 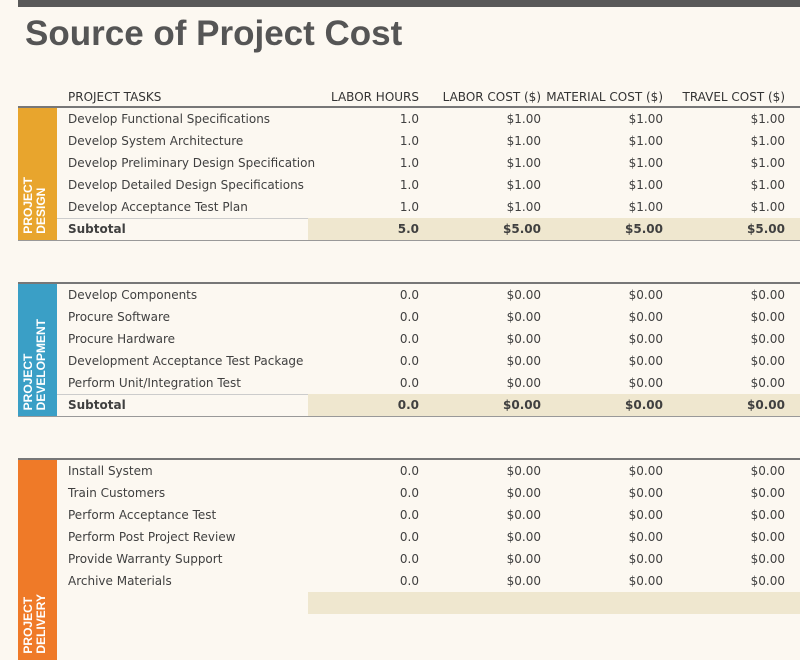 I want to click on section-label-line: DELIVERY, so click(x=41, y=624).